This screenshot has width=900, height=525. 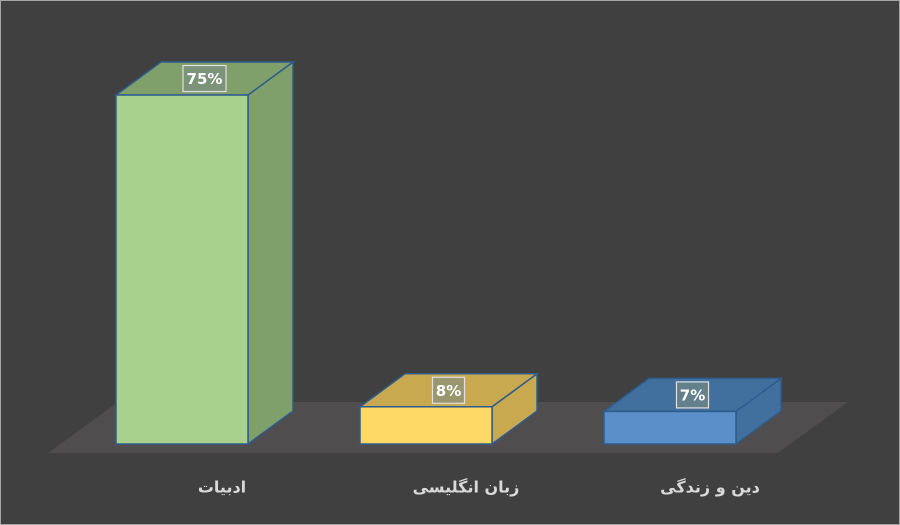 What do you see at coordinates (222, 487) in the screenshot?
I see `x-tick-label: ادبیات` at bounding box center [222, 487].